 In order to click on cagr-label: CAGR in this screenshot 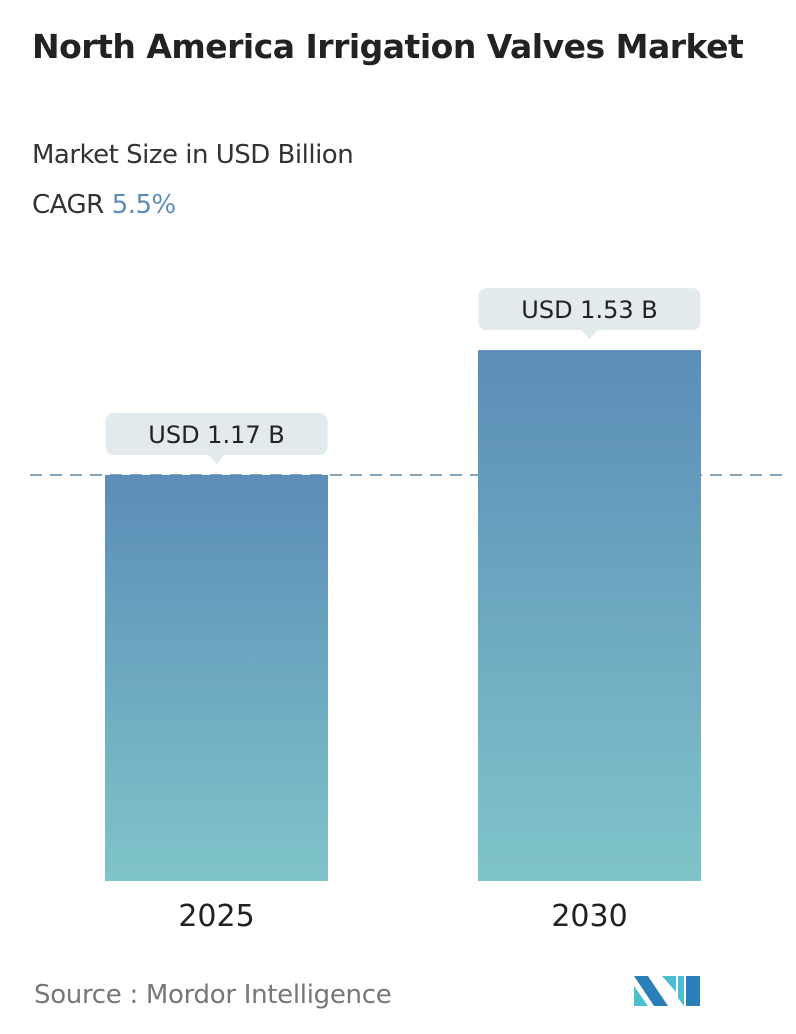, I will do `click(68, 205)`.